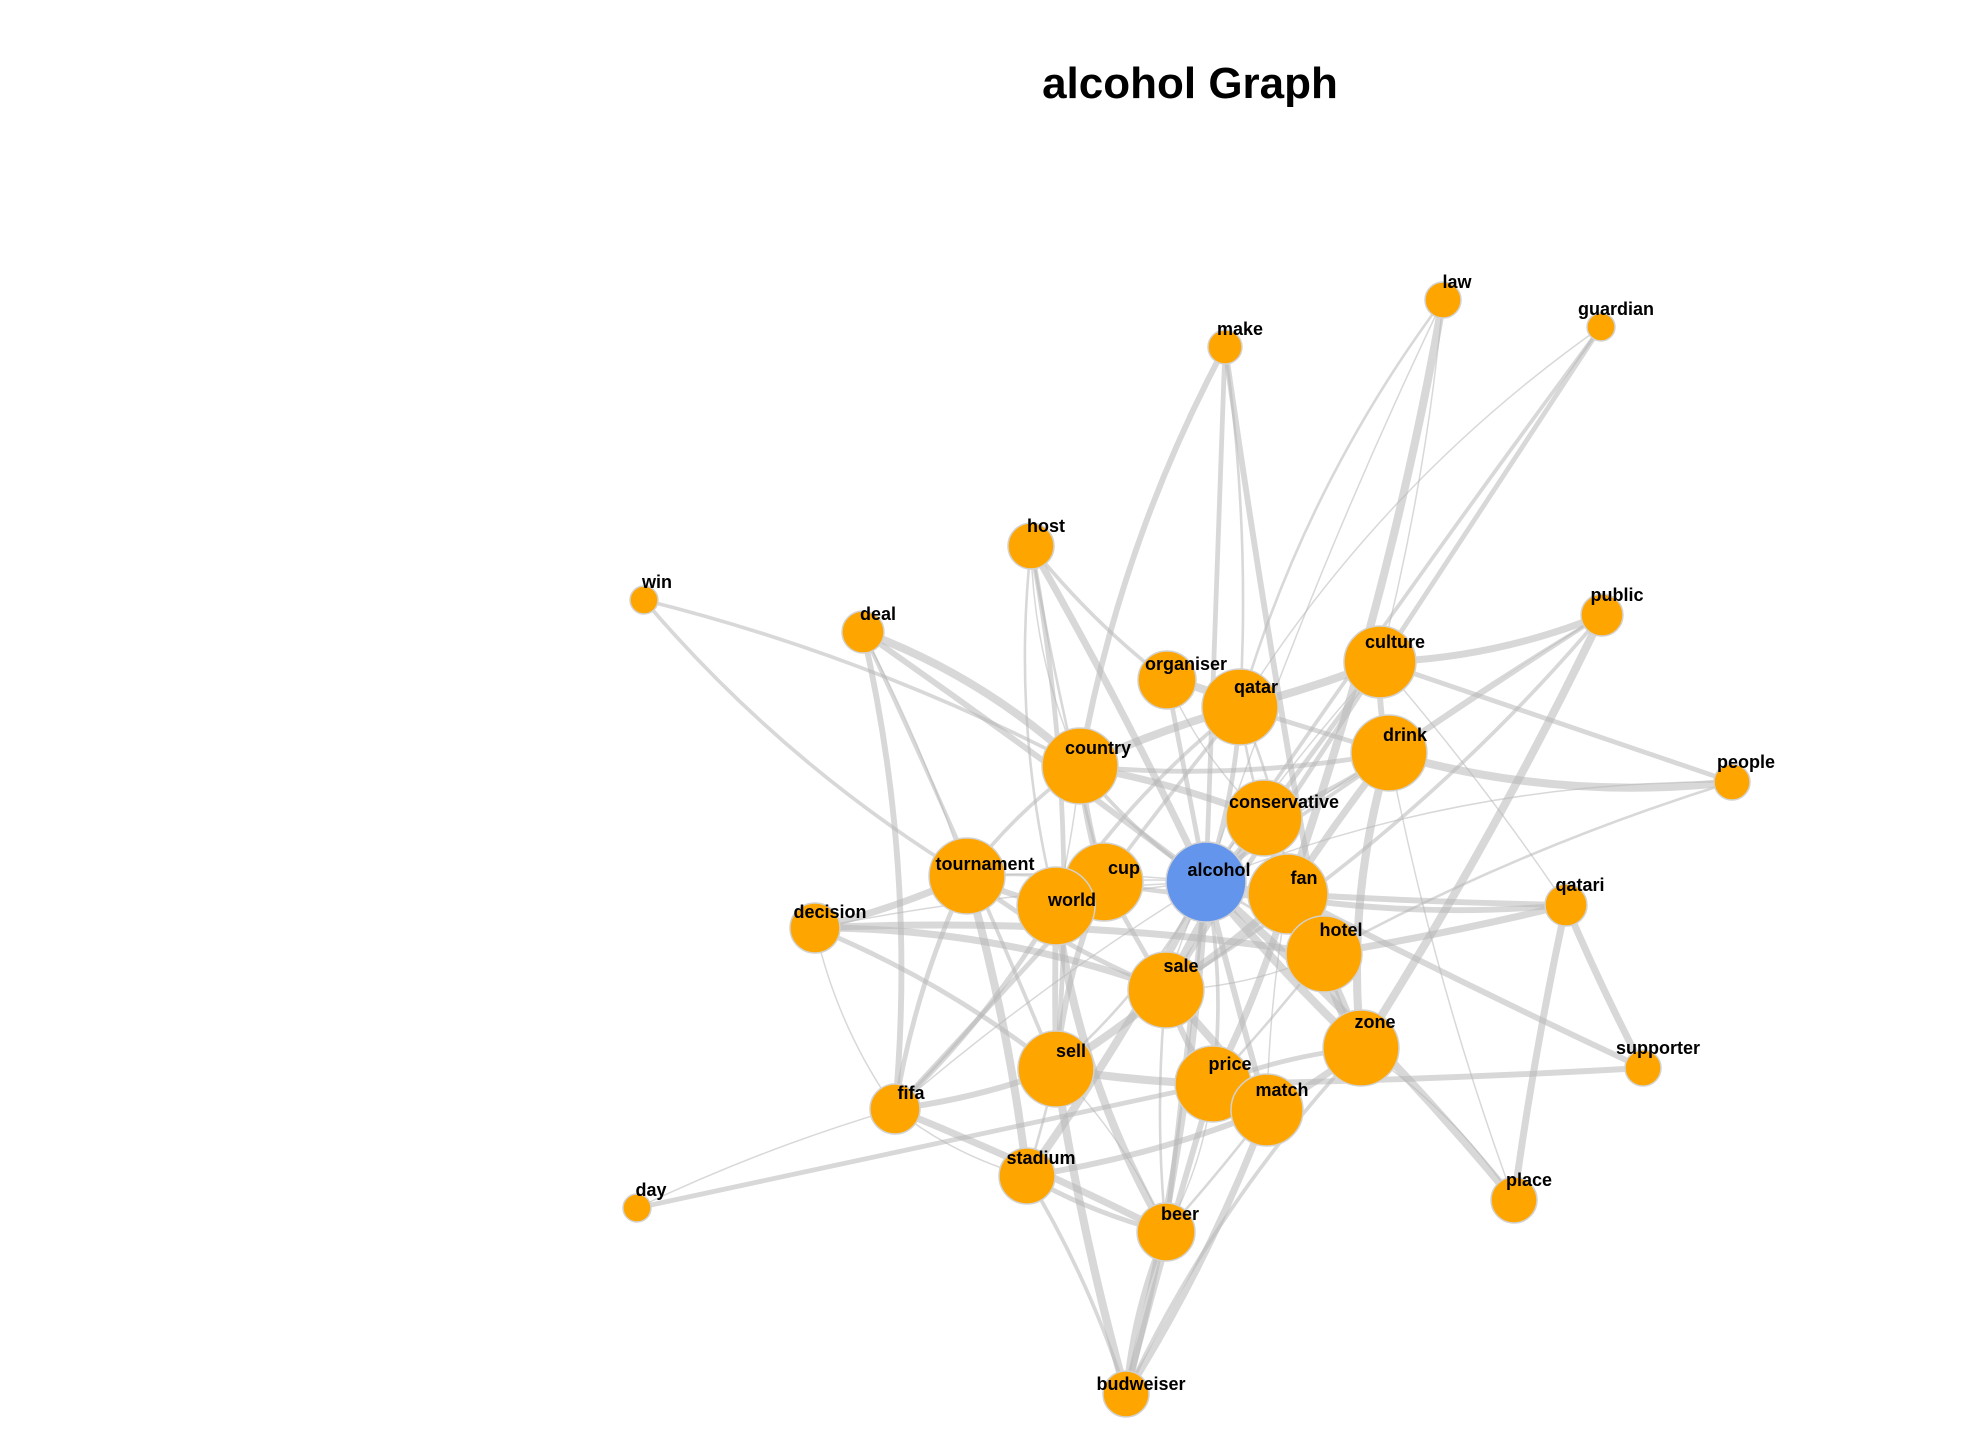 This screenshot has width=1972, height=1448. I want to click on edge-culture-people, so click(1556, 722).